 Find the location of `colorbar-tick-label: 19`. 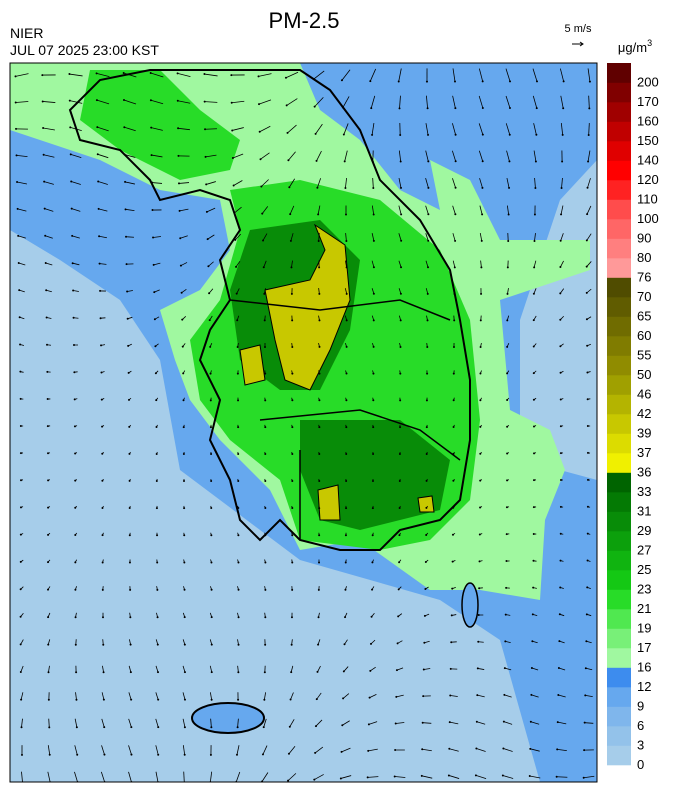

colorbar-tick-label: 19 is located at coordinates (644, 628).